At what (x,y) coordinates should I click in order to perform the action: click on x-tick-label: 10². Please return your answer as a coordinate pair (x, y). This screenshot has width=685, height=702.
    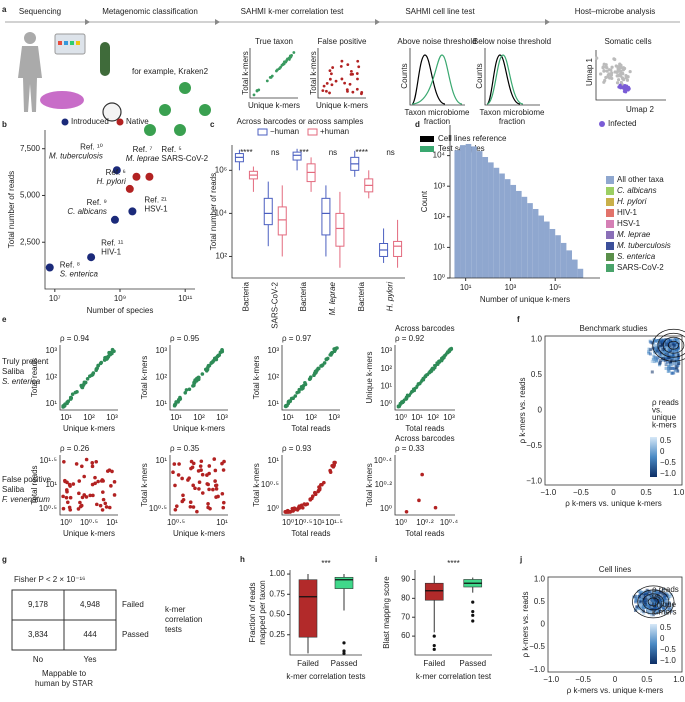
    Looking at the image, I should click on (89, 417).